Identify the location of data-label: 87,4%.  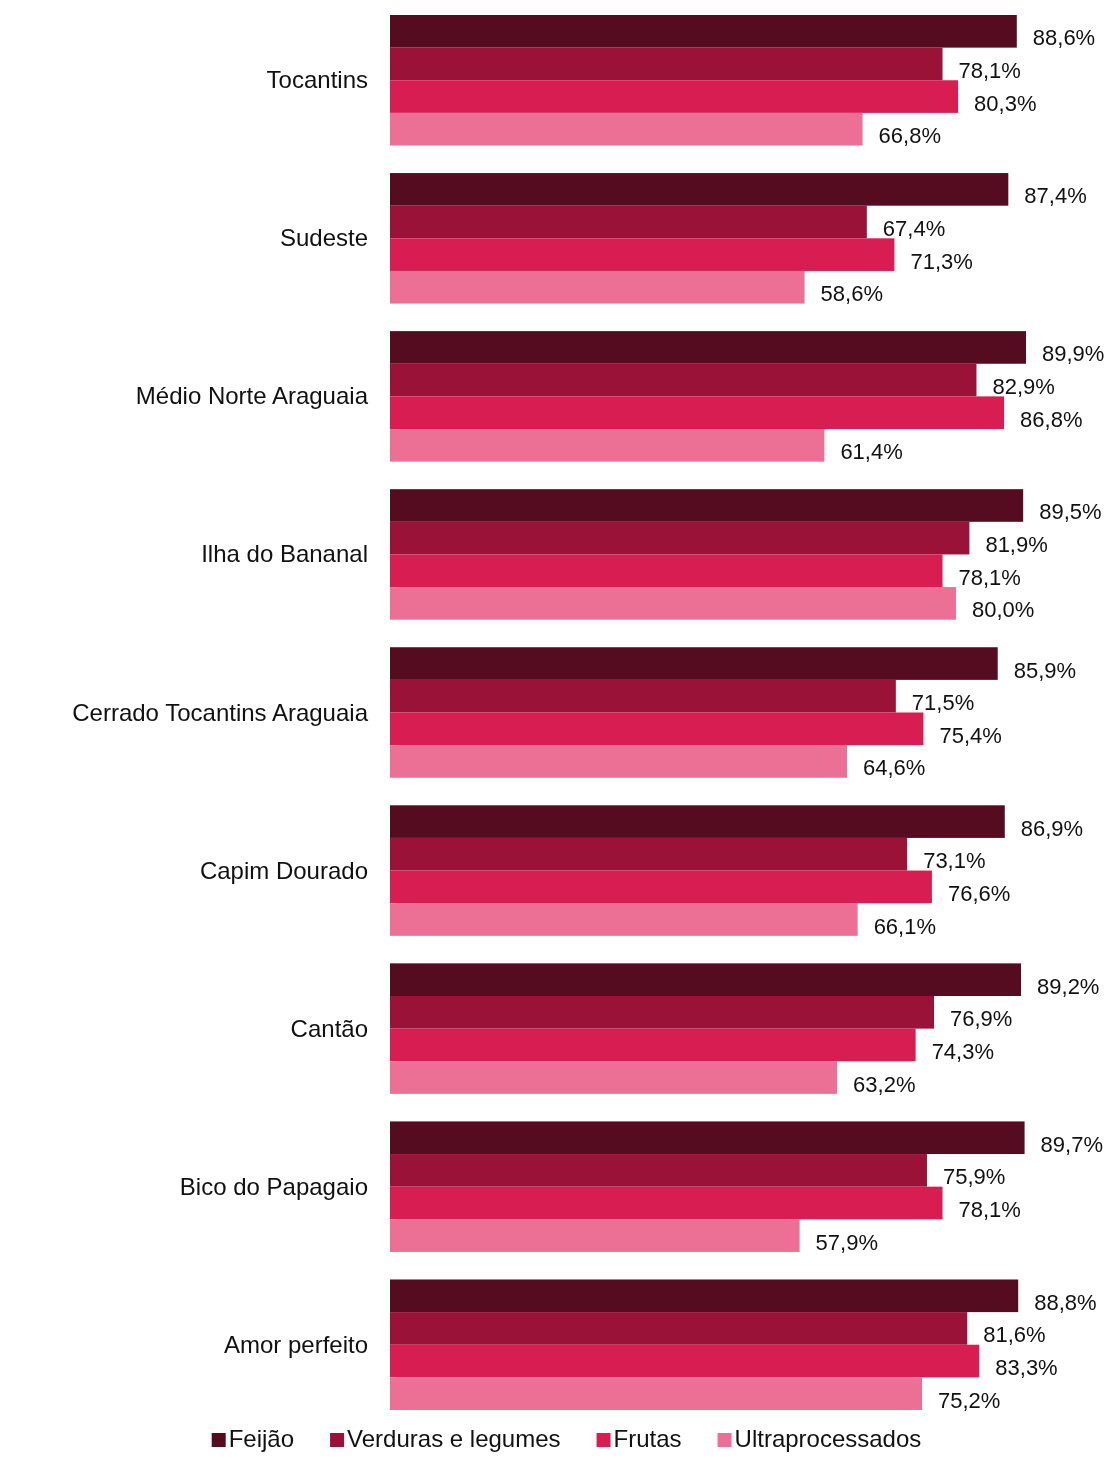
(1055, 196).